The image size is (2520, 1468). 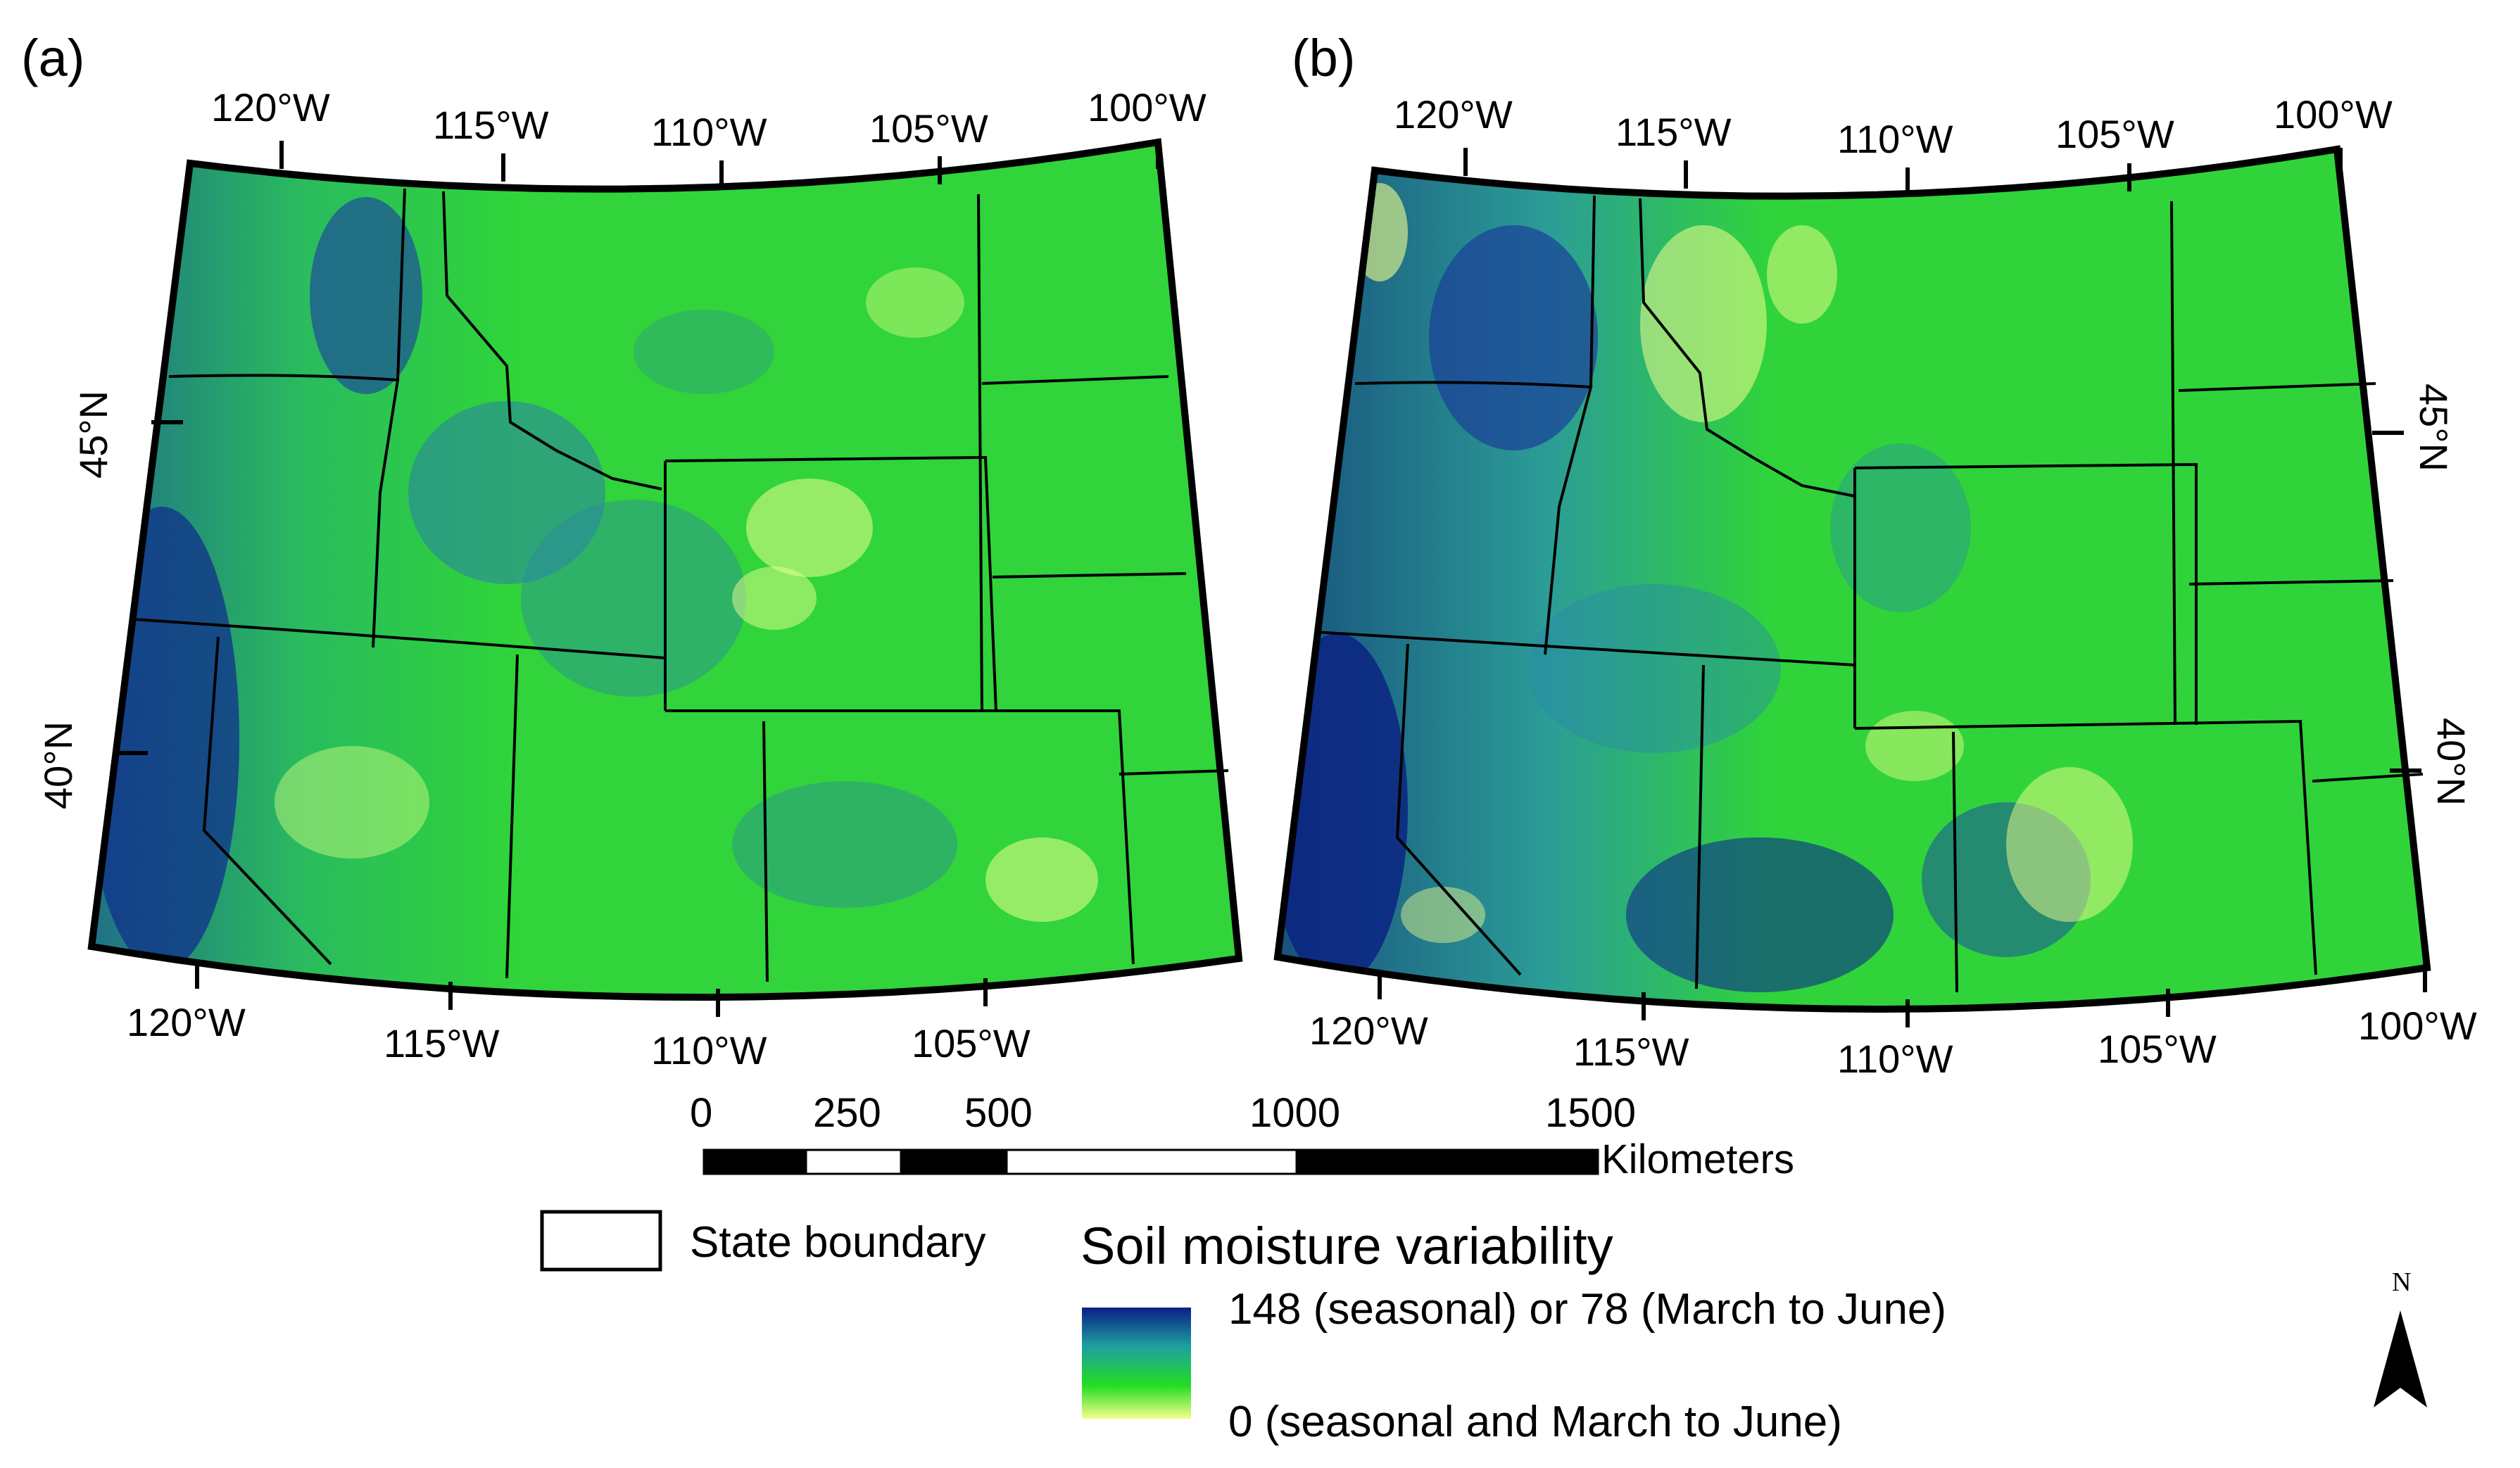 What do you see at coordinates (2402, 1282) in the screenshot?
I see `north-arrow-label: N` at bounding box center [2402, 1282].